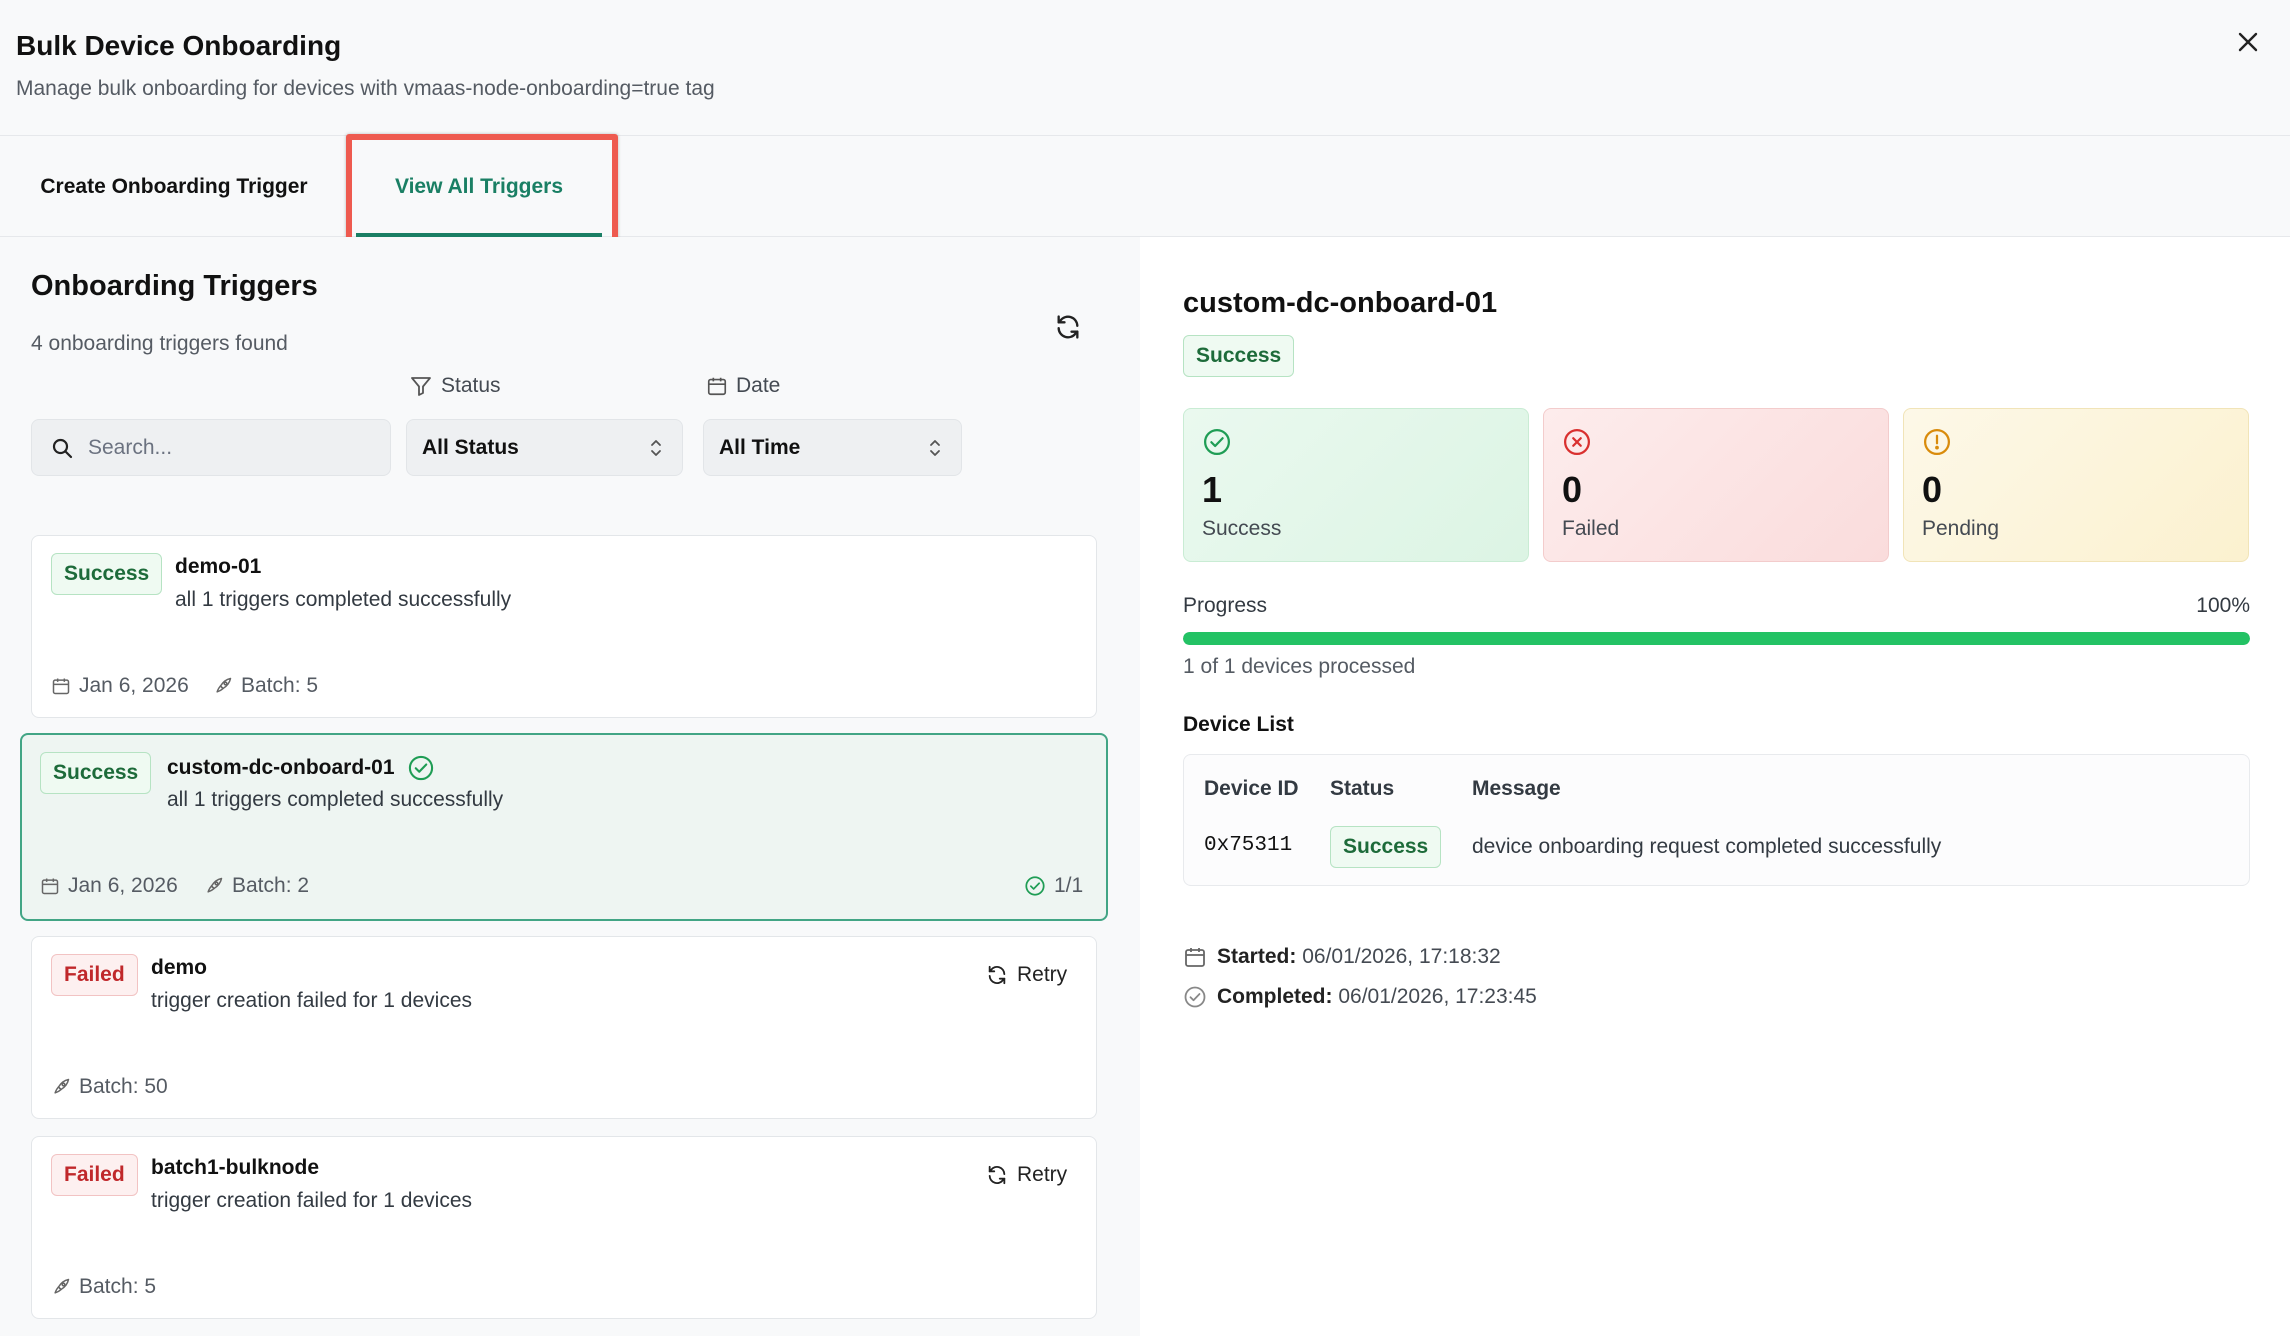 The height and width of the screenshot is (1336, 2290). What do you see at coordinates (1516, 788) in the screenshot?
I see `column-header-message: Message` at bounding box center [1516, 788].